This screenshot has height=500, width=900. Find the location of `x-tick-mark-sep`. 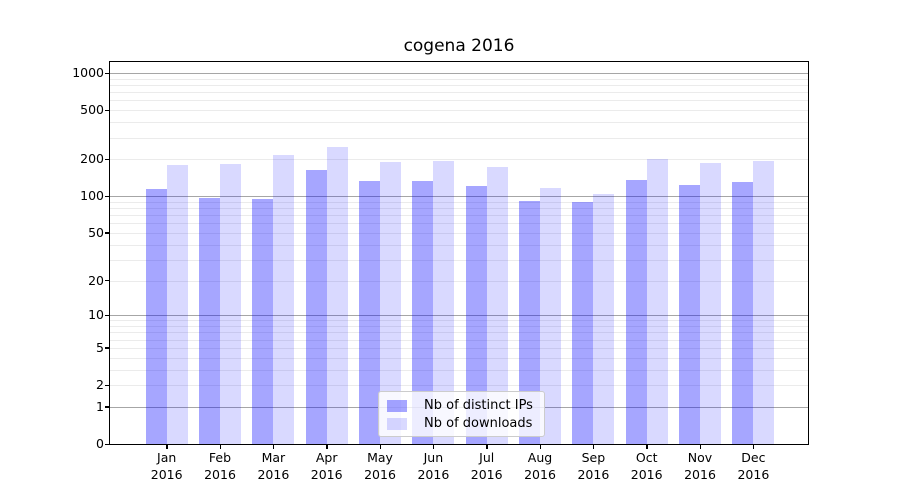

x-tick-mark-sep is located at coordinates (593, 446).